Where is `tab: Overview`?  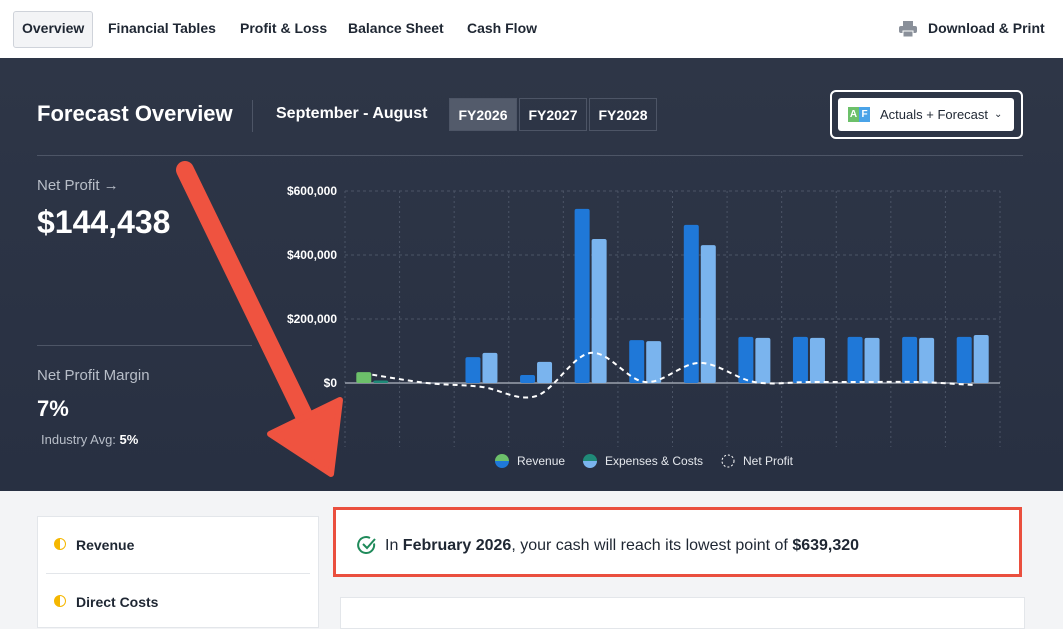
tab: Overview is located at coordinates (53, 29).